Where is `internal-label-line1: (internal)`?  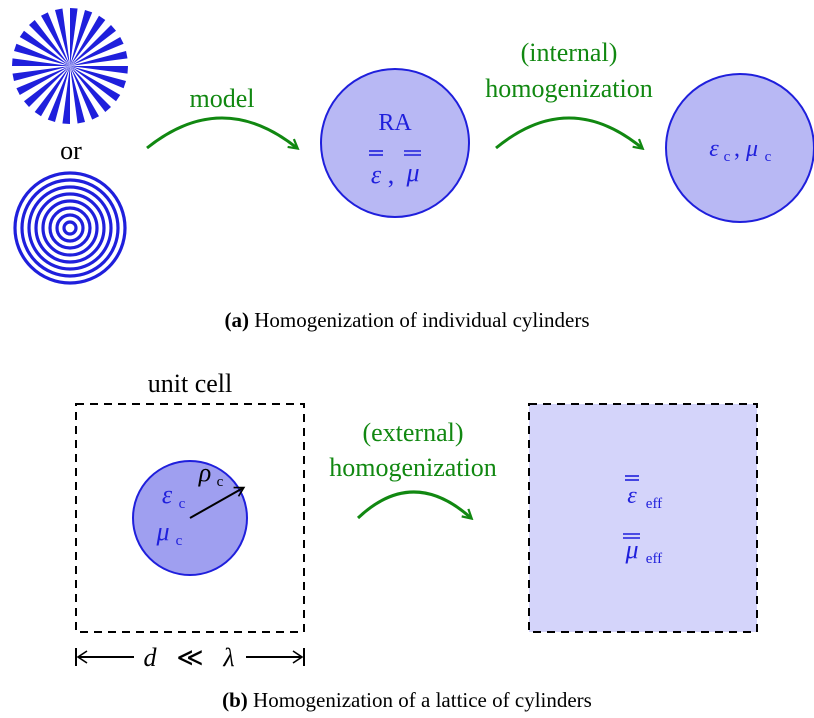
internal-label-line1: (internal) is located at coordinates (569, 52).